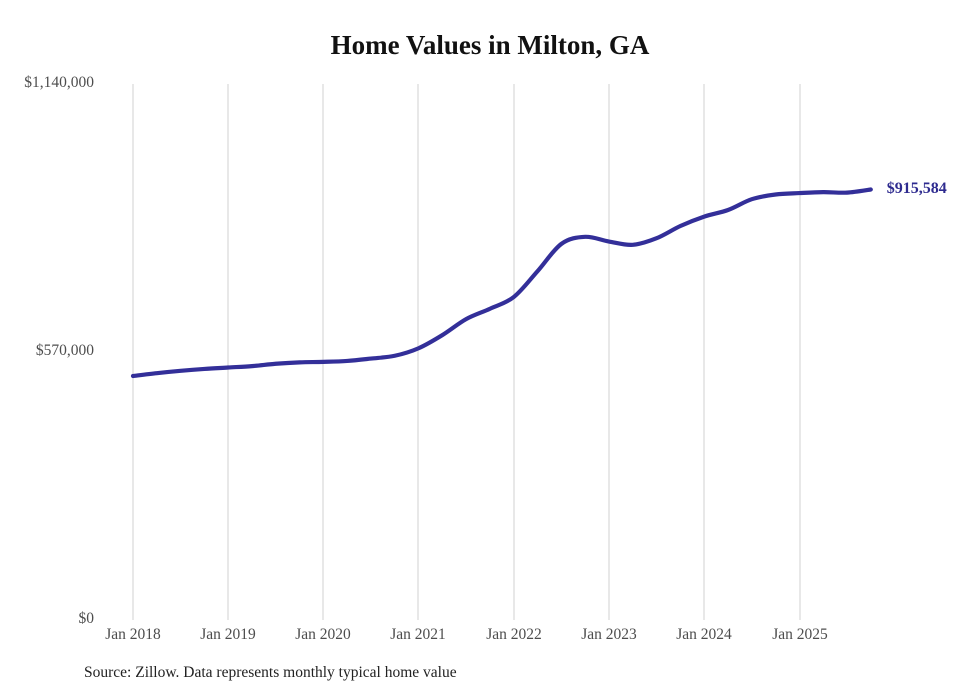 The image size is (980, 699). What do you see at coordinates (323, 634) in the screenshot?
I see `x-tick-label-jan-2020: Jan 2020` at bounding box center [323, 634].